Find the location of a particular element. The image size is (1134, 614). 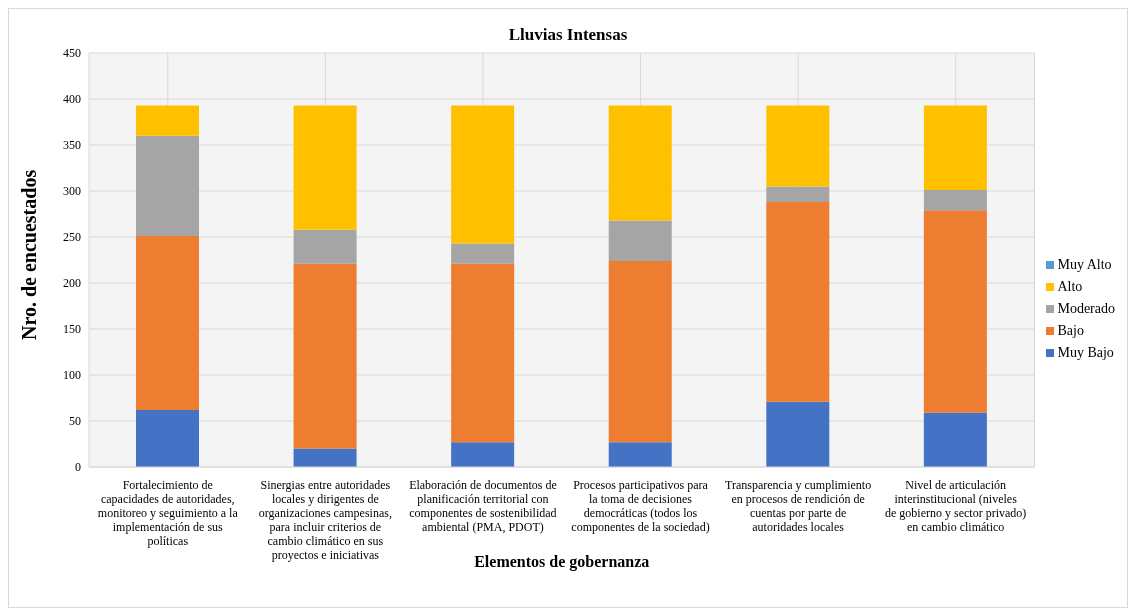

legend-label: Moderado is located at coordinates (1086, 309).